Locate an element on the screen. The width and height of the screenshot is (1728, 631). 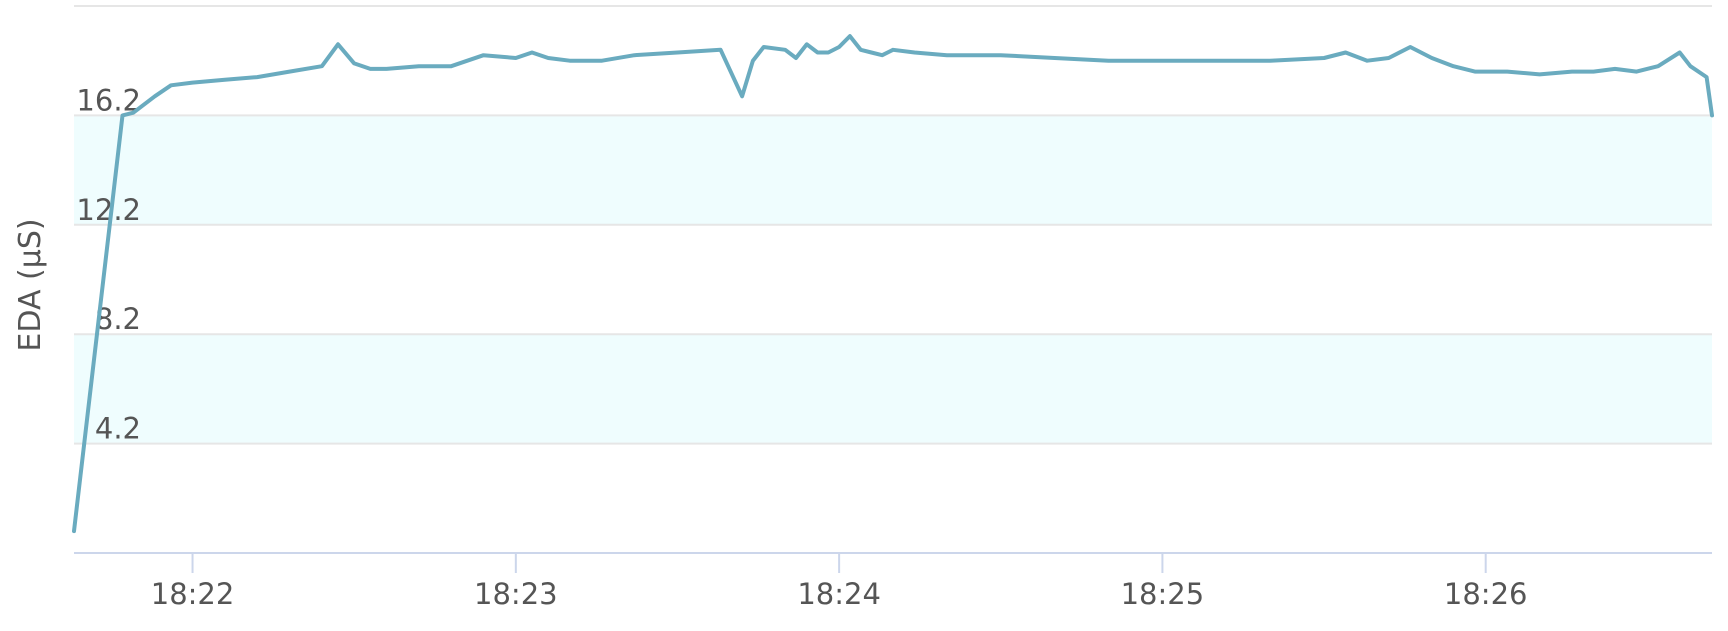
x-axis is located at coordinates (893, 562).